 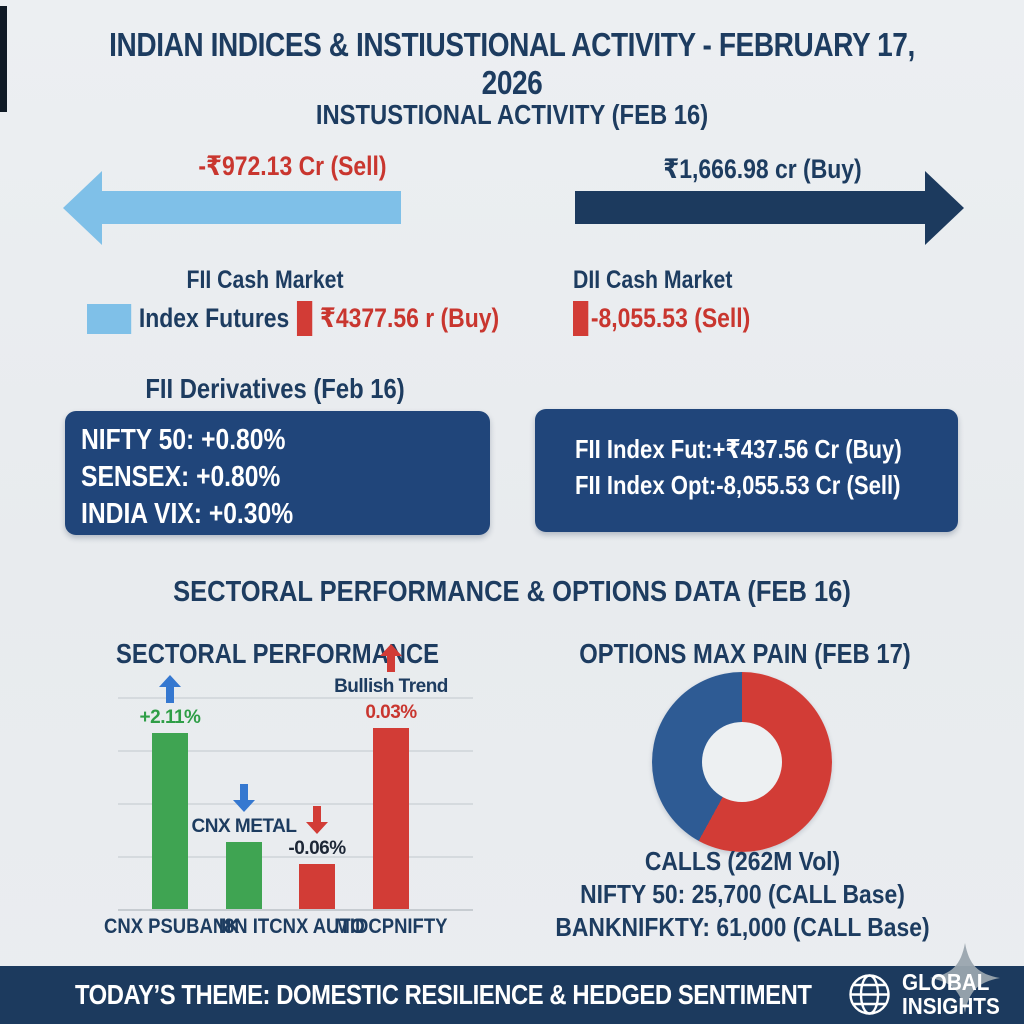 I want to click on brand-line-2: INSIGHTS, so click(x=951, y=1006).